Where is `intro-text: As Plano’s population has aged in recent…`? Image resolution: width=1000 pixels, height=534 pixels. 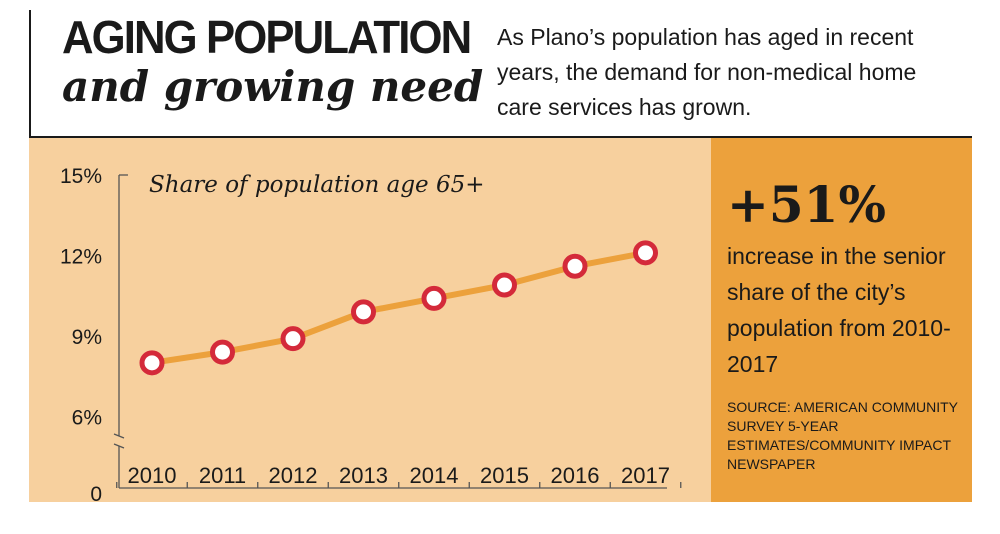 intro-text: As Plano’s population has aged in recent… is located at coordinates (707, 72).